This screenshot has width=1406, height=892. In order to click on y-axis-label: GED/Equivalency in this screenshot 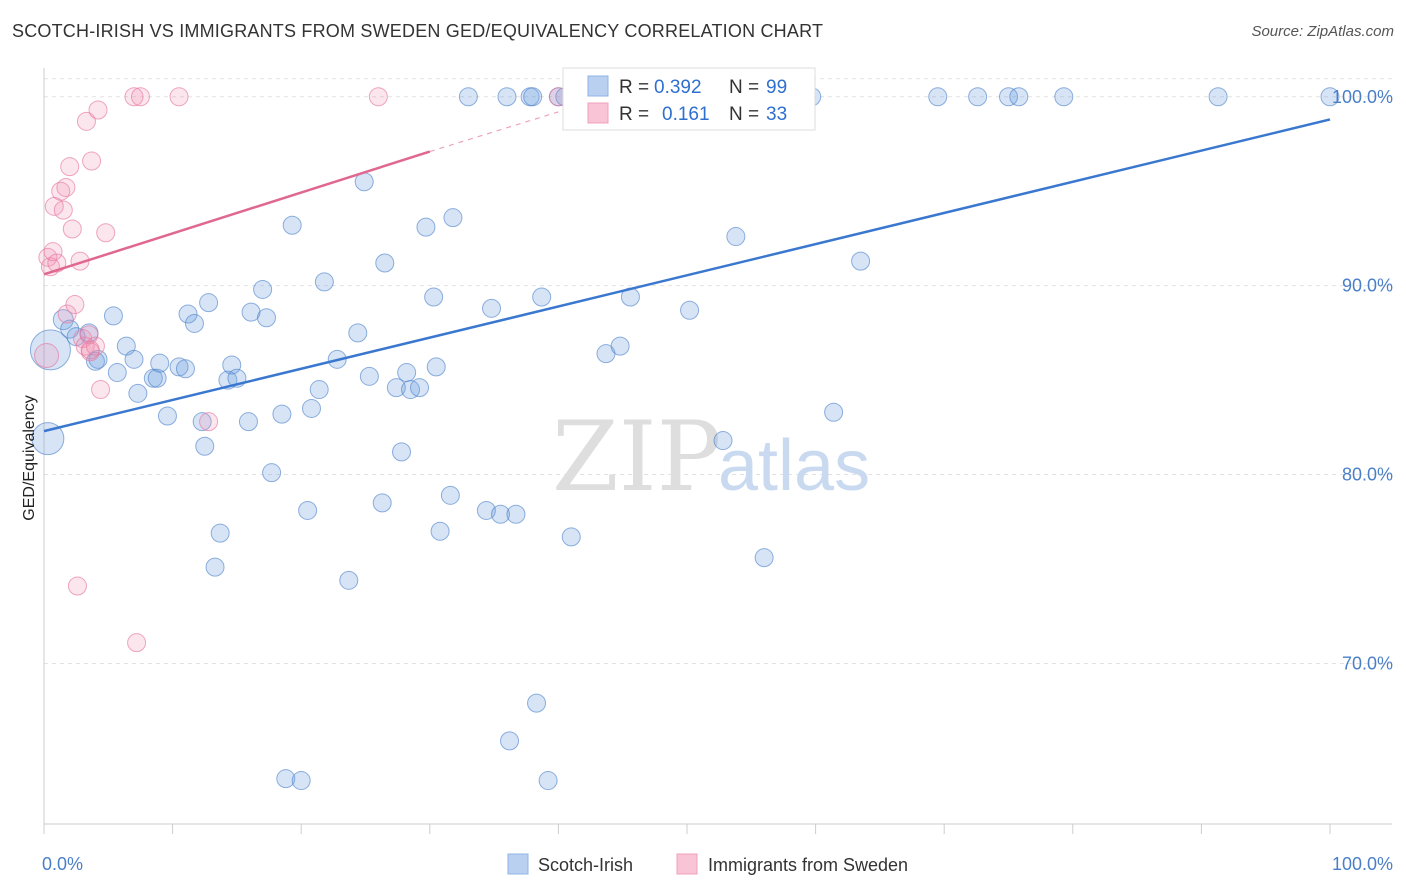, I will do `click(29, 457)`.